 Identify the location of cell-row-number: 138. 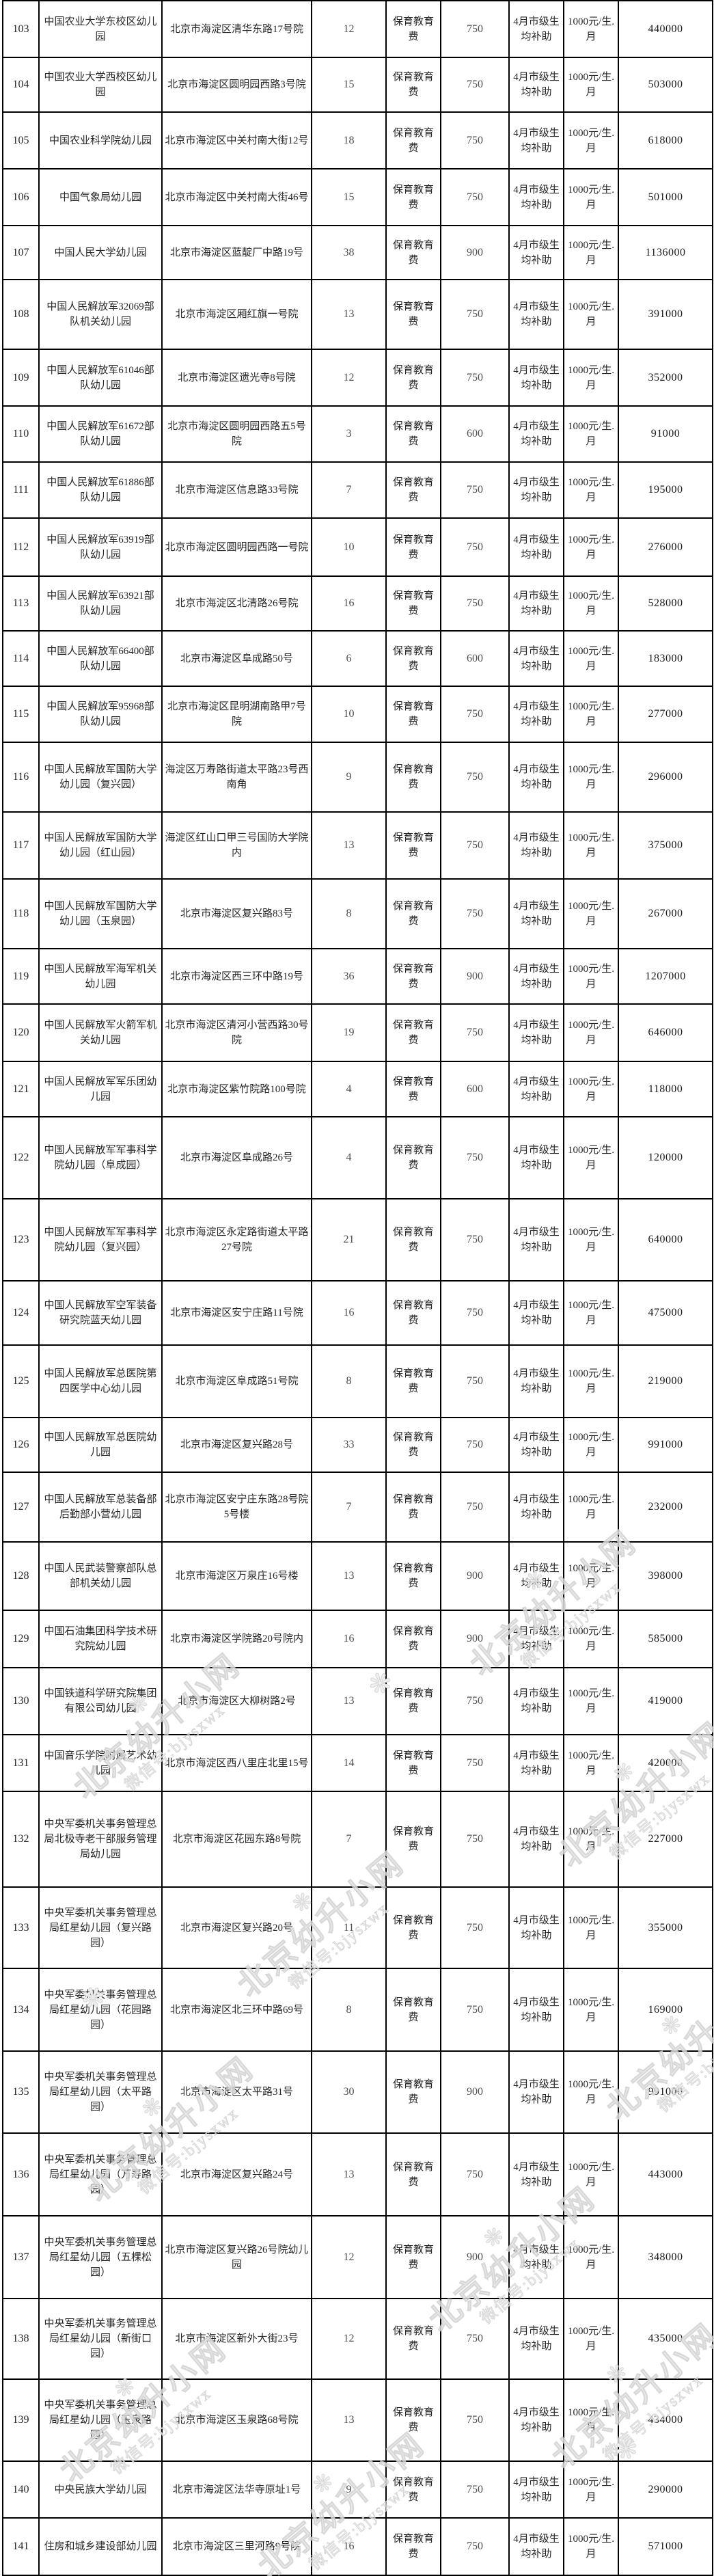
(21, 2339).